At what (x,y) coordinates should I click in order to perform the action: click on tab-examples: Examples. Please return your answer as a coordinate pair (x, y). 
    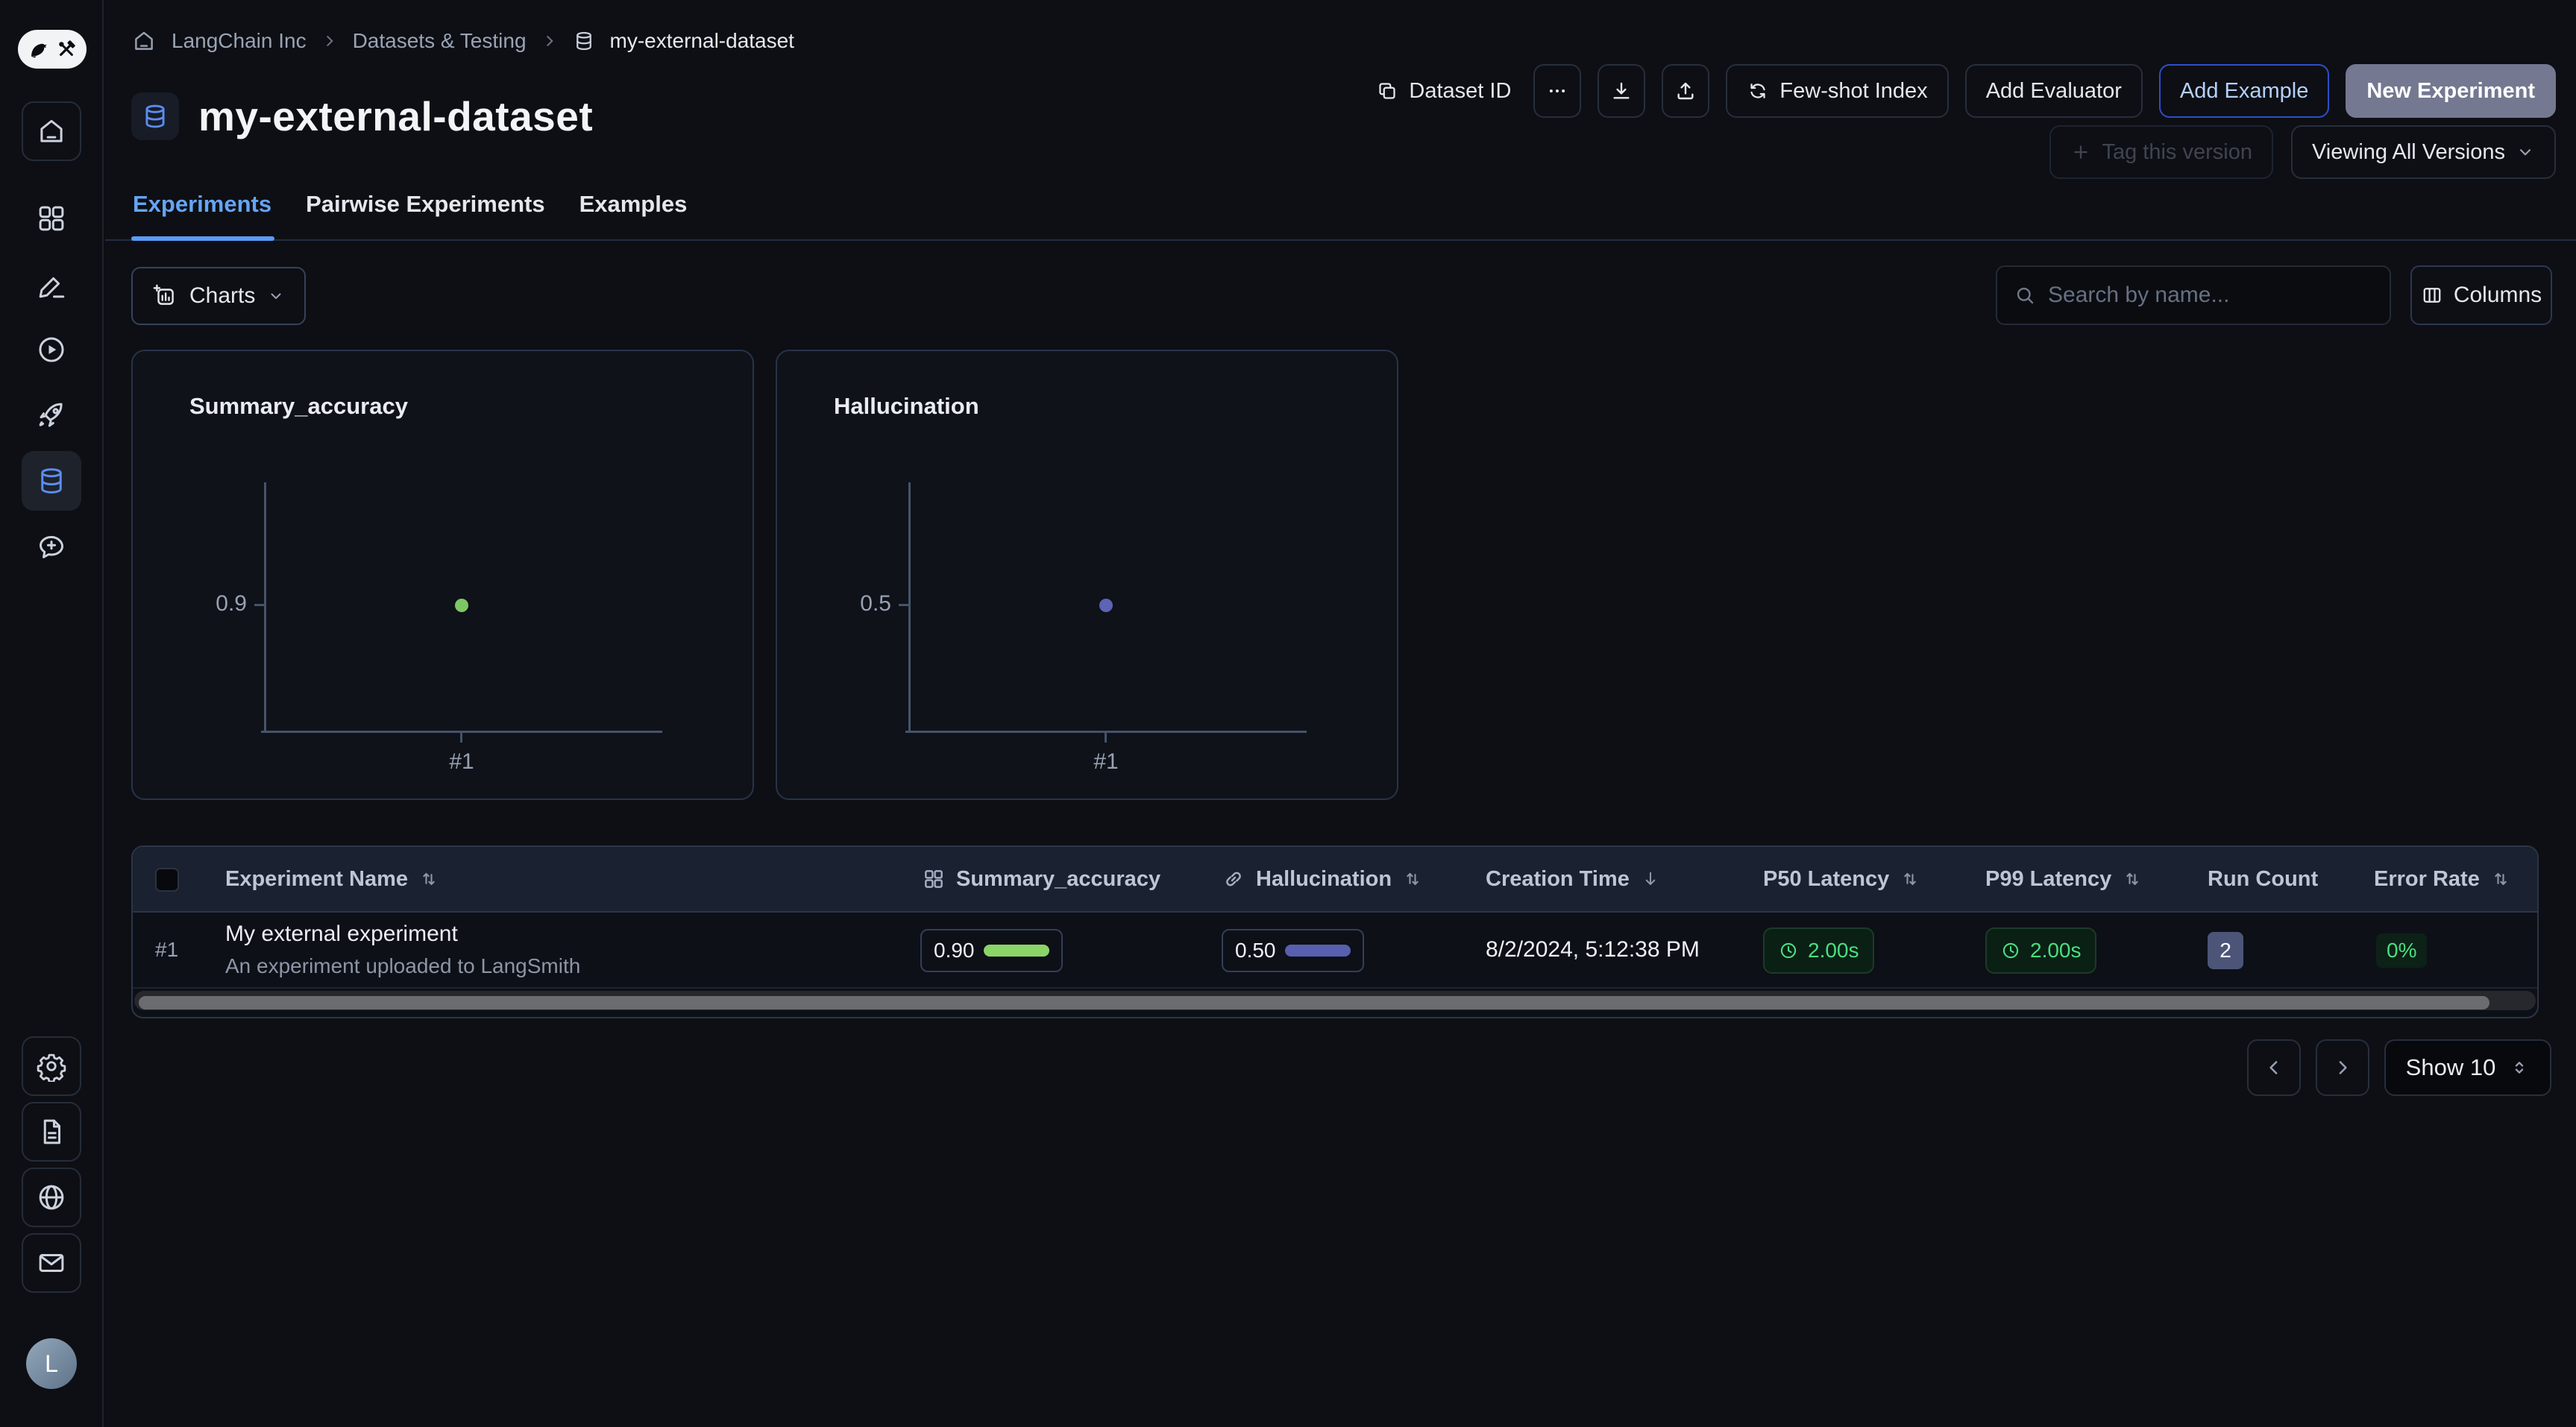
    Looking at the image, I should click on (634, 204).